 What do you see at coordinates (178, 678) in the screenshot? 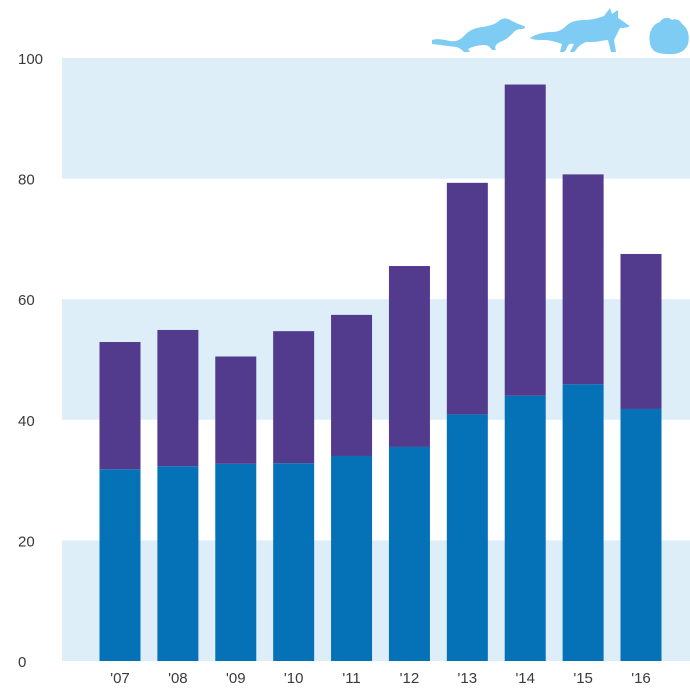
I see `x-tick-label: '08` at bounding box center [178, 678].